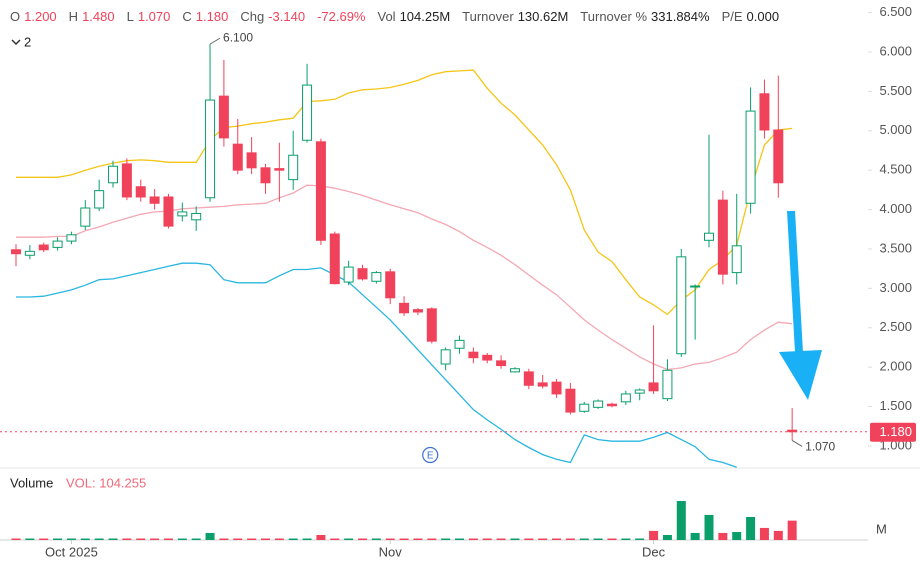 The image size is (920, 568). What do you see at coordinates (98, 16) in the screenshot?
I see `quote-value: 1.480` at bounding box center [98, 16].